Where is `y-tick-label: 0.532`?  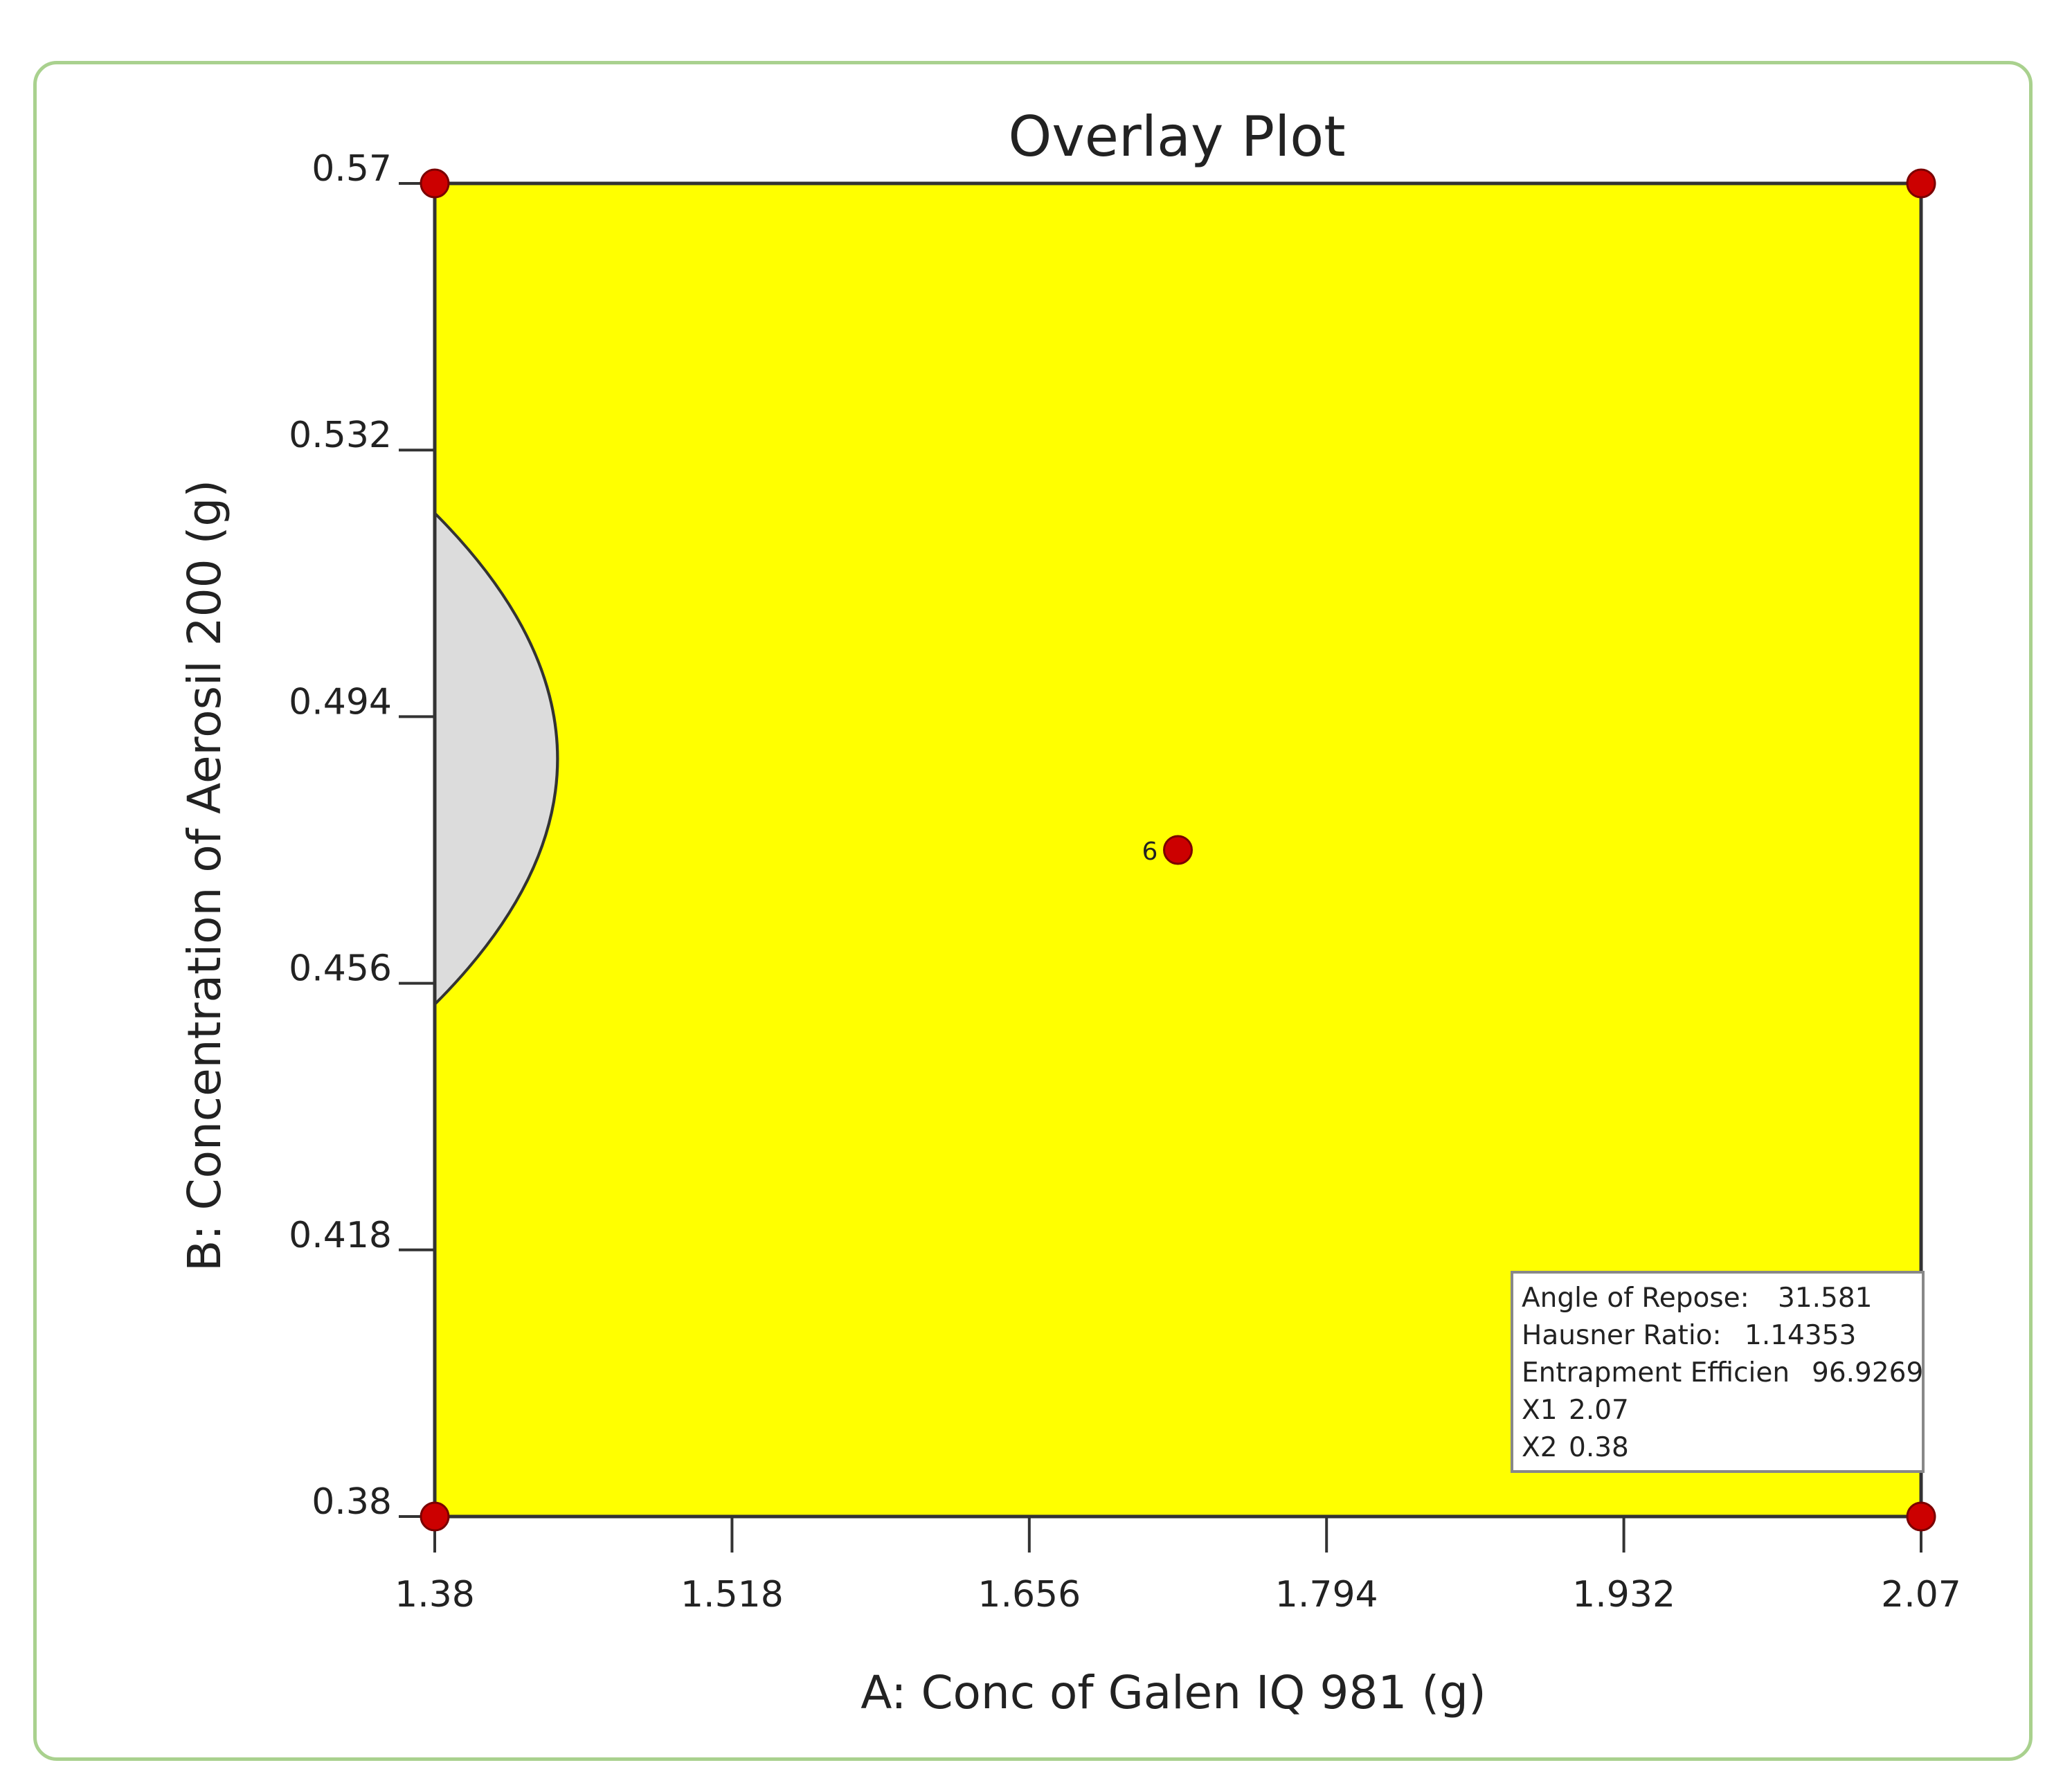 y-tick-label: 0.532 is located at coordinates (340, 435).